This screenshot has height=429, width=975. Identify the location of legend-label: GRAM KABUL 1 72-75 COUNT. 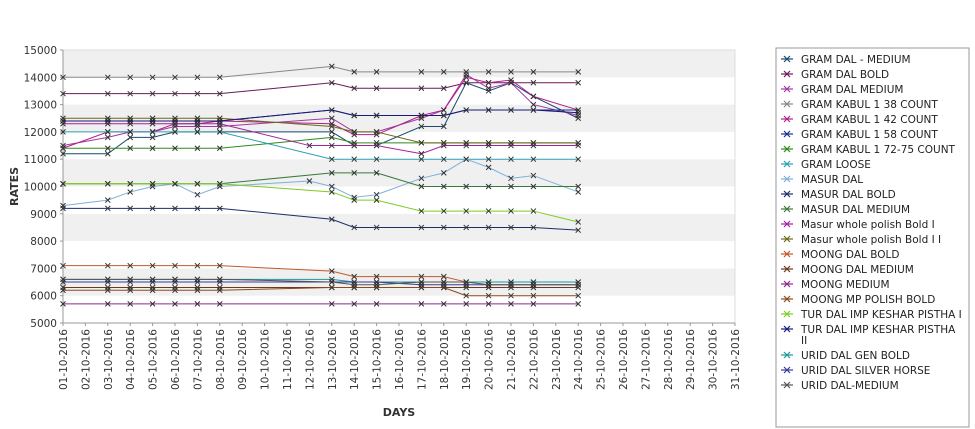
(878, 150).